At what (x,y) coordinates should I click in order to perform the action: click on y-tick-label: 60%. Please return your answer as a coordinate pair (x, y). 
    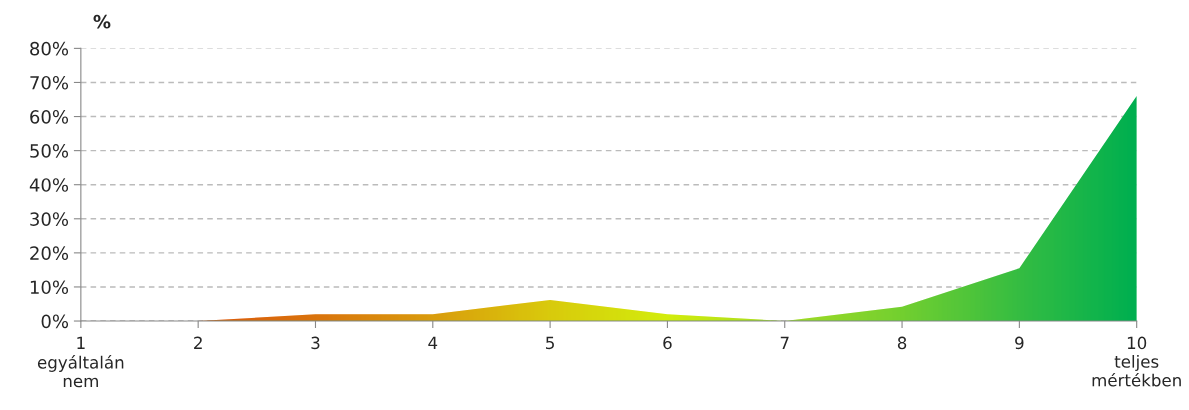
    Looking at the image, I should click on (49, 117).